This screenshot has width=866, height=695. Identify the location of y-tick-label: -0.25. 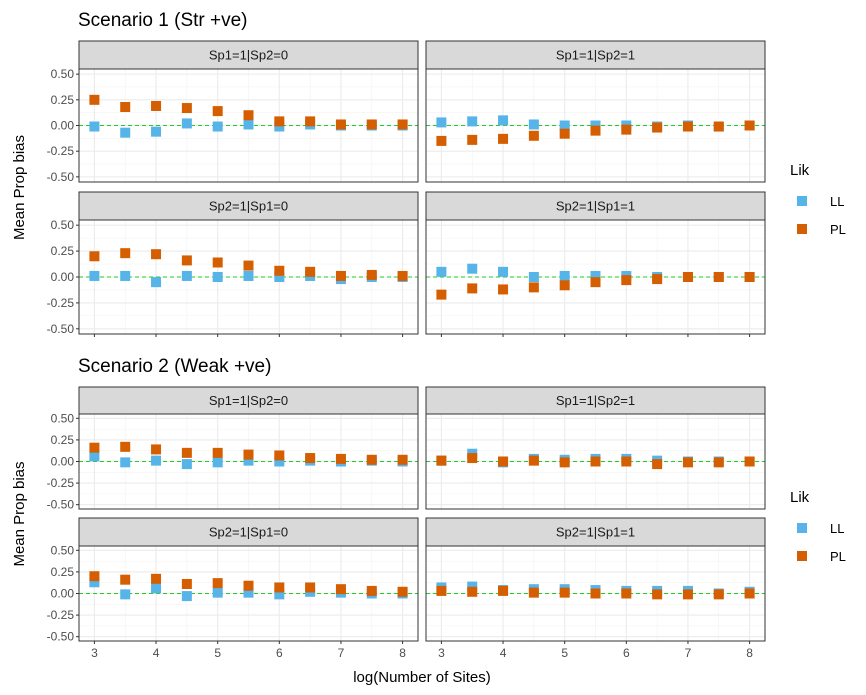
(61, 151).